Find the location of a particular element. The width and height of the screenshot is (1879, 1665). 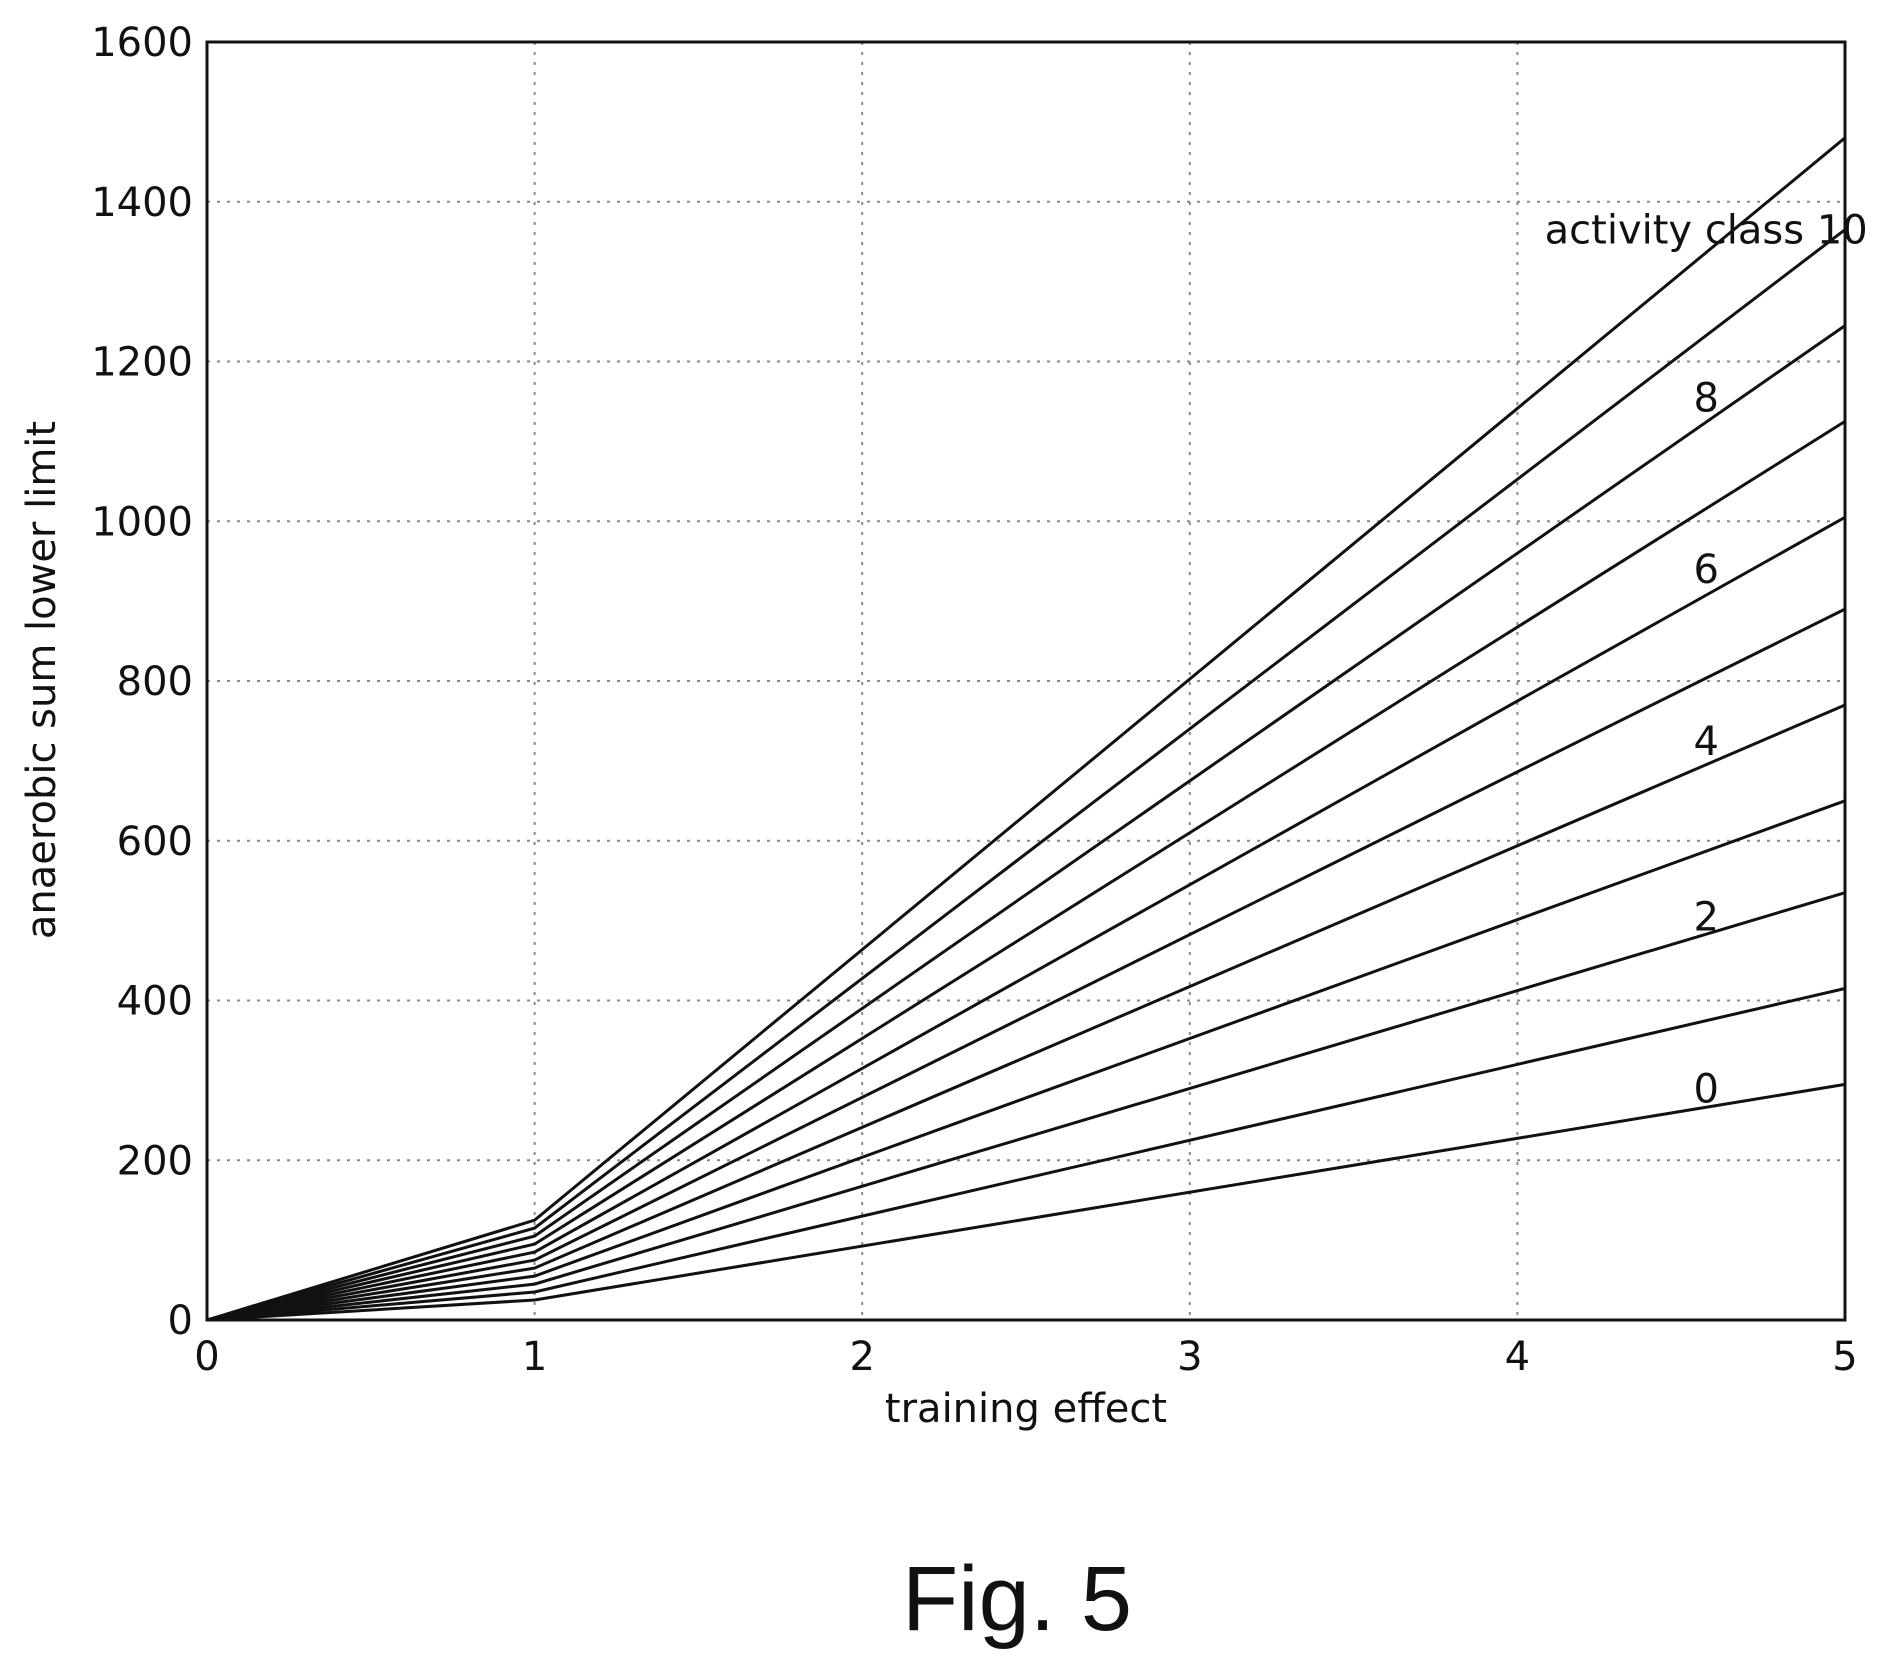

y-tick-label: 1400 is located at coordinates (142, 203).